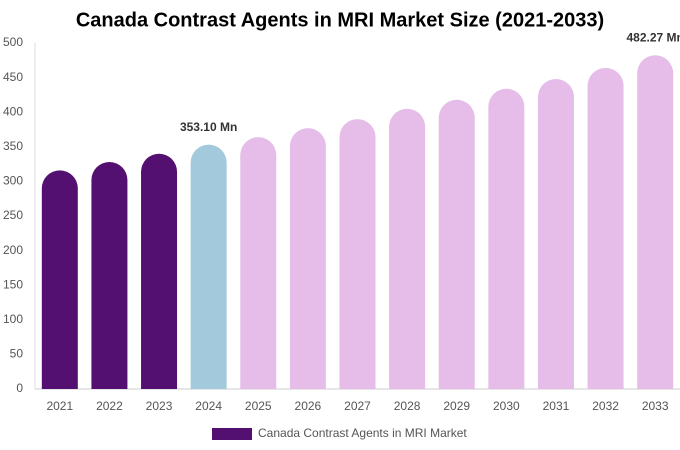 The height and width of the screenshot is (450, 680). I want to click on x-tick-label: 2025, so click(258, 406).